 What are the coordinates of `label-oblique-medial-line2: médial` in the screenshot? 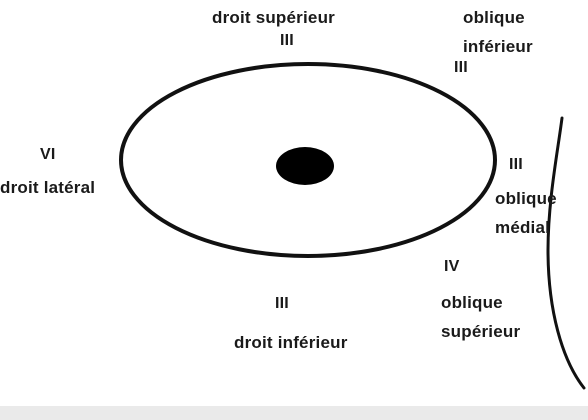 It's located at (523, 227).